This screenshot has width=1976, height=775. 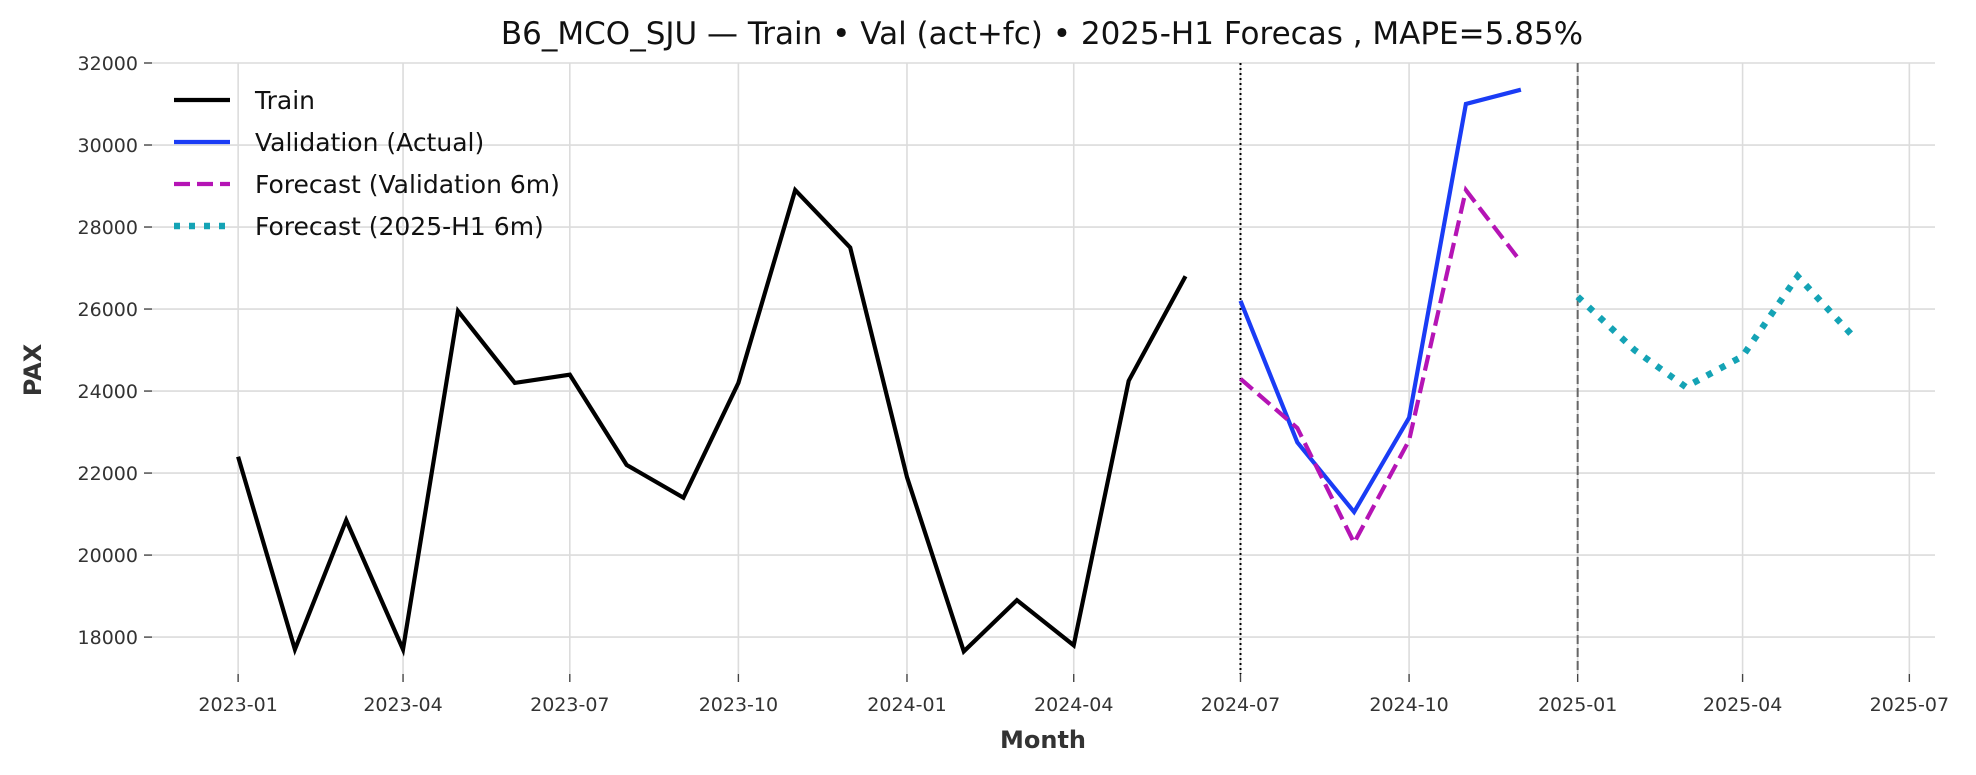 I want to click on x-tick-label: 2024-10, so click(x=1408, y=705).